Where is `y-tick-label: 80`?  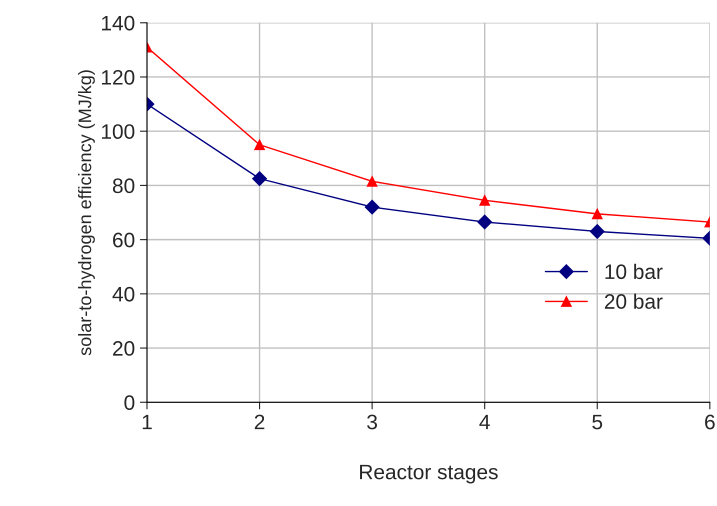
y-tick-label: 80 is located at coordinates (123, 186).